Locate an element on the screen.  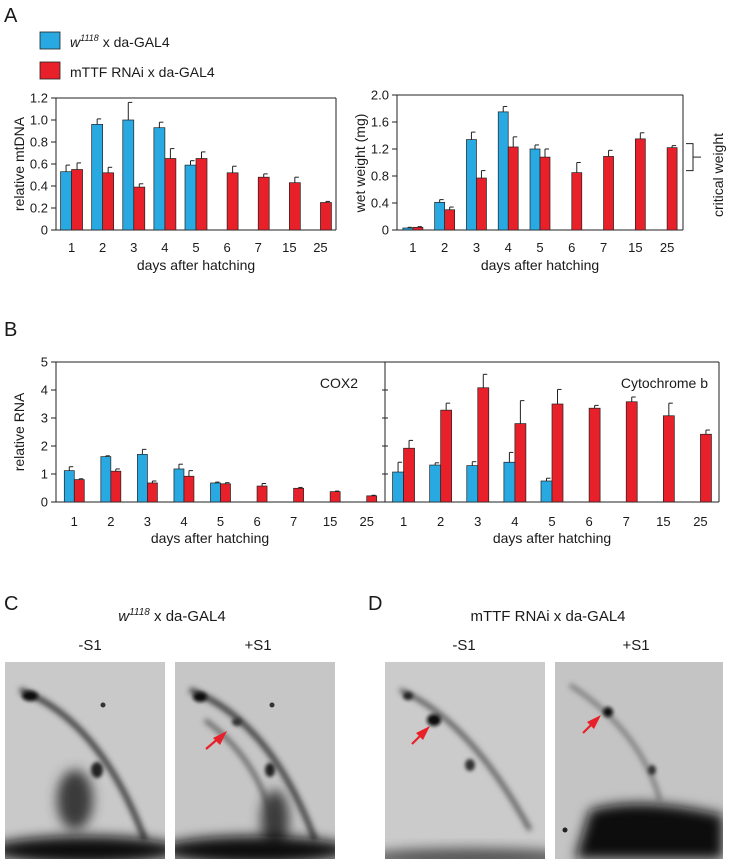
gel-d-lane-plus: +S1 is located at coordinates (635, 645).